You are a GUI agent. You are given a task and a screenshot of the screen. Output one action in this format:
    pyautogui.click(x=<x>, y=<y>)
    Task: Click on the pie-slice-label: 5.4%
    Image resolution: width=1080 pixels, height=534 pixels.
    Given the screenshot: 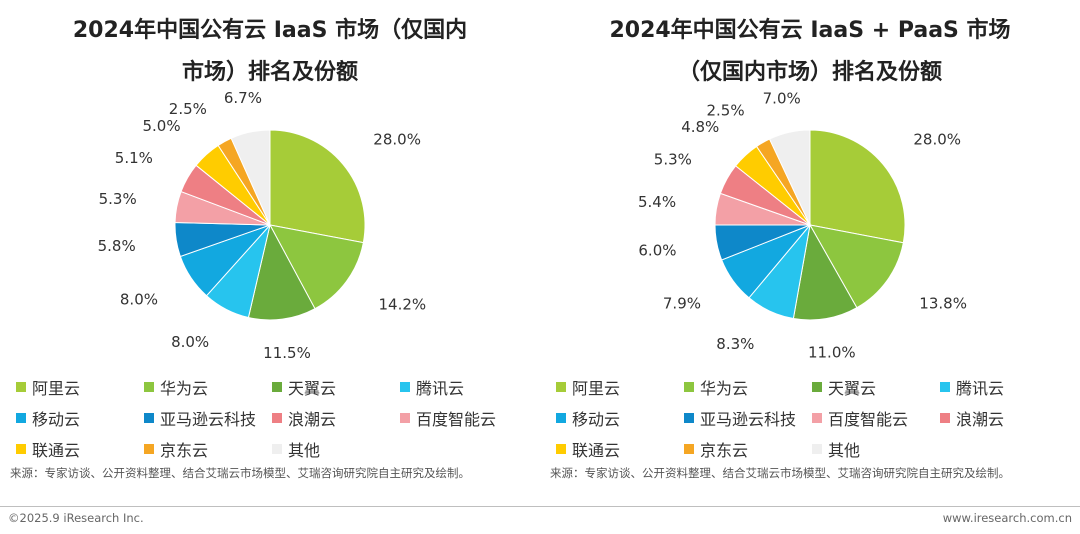 What is the action you would take?
    pyautogui.click(x=657, y=202)
    